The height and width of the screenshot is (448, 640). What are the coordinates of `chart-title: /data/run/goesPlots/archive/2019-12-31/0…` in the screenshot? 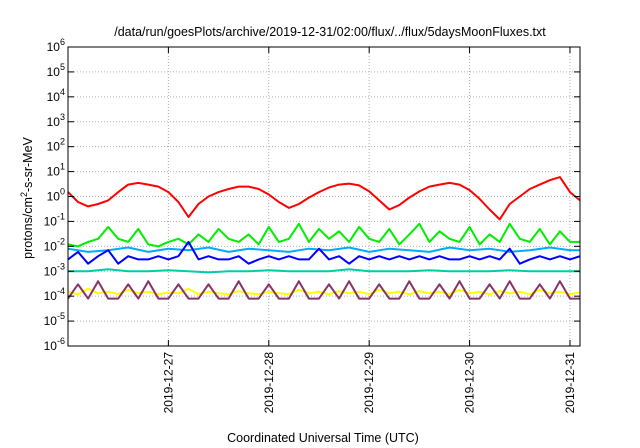 It's located at (330, 32).